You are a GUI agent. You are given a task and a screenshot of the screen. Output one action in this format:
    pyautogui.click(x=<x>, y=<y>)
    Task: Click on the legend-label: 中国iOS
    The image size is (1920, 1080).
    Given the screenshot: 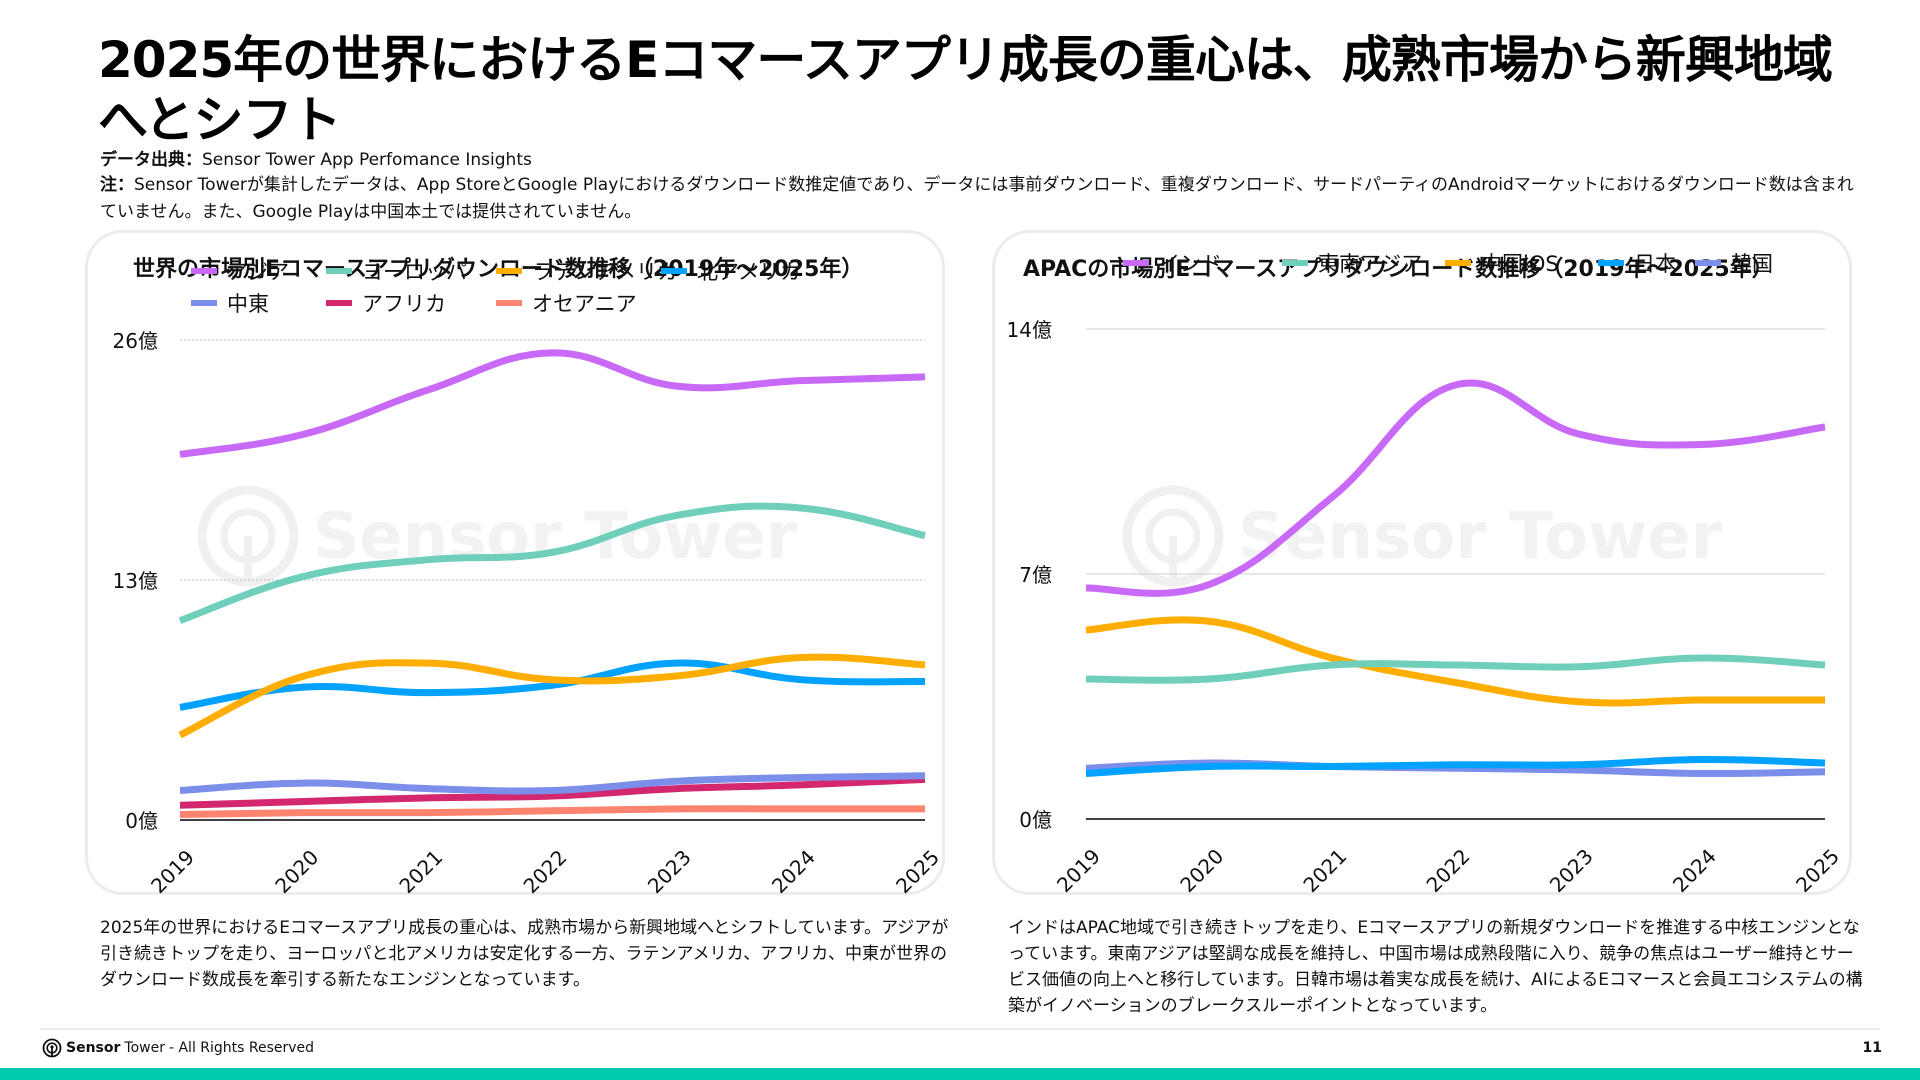 What is the action you would take?
    pyautogui.click(x=1520, y=264)
    